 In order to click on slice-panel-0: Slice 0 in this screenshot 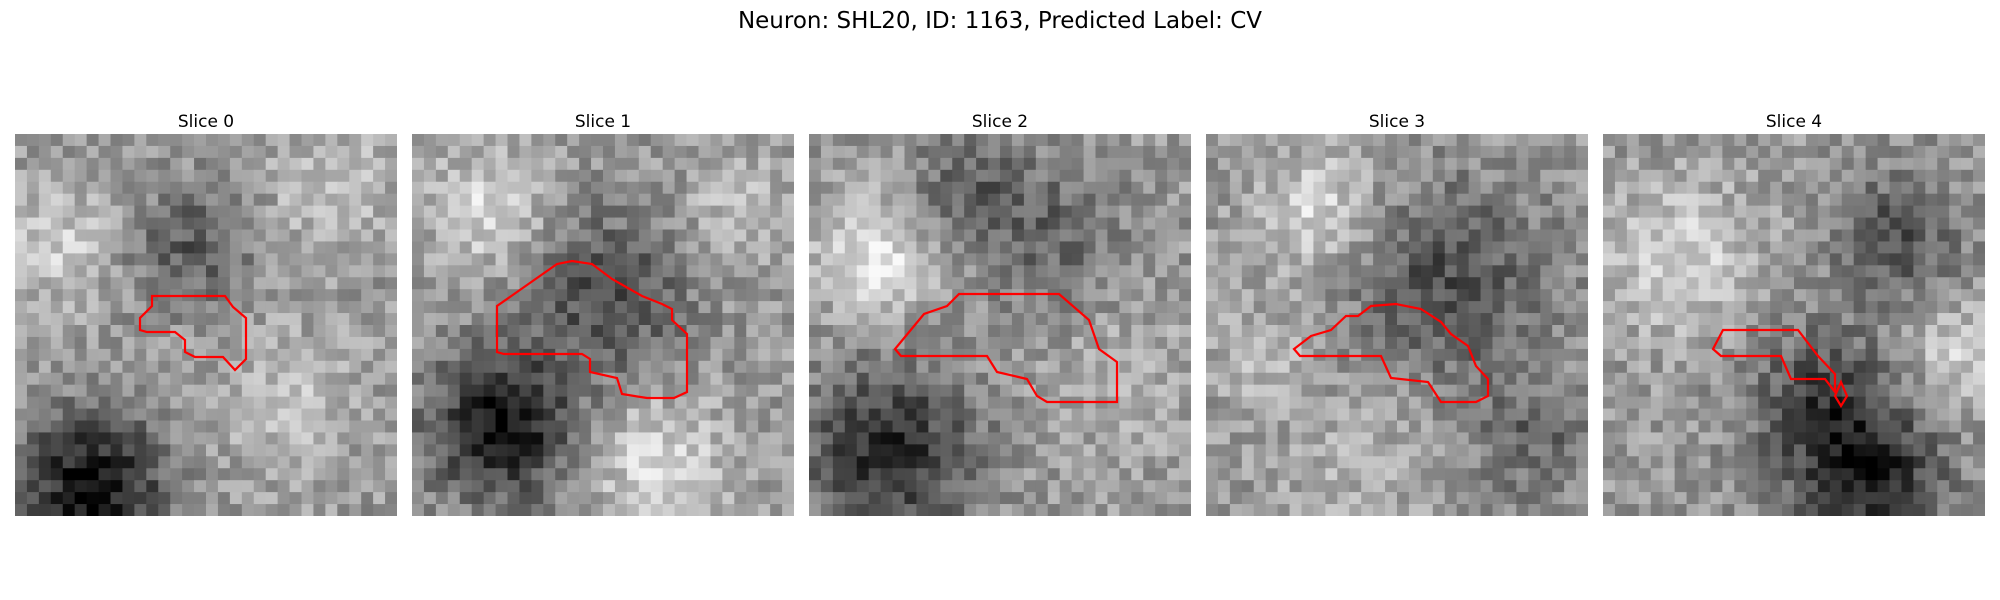, I will do `click(206, 313)`.